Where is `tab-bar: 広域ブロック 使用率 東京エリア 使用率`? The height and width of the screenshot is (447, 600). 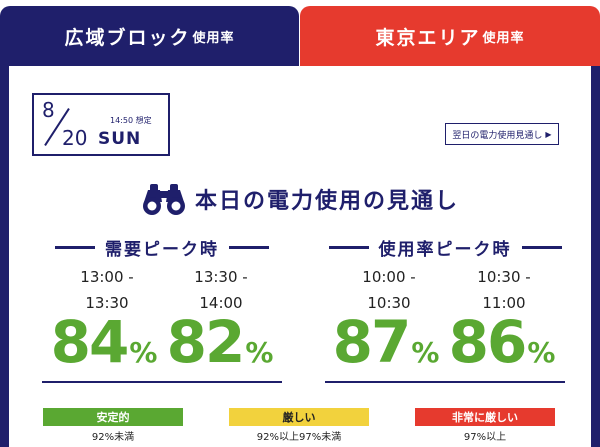 tab-bar: 広域ブロック 使用率 東京エリア 使用率 is located at coordinates (300, 33).